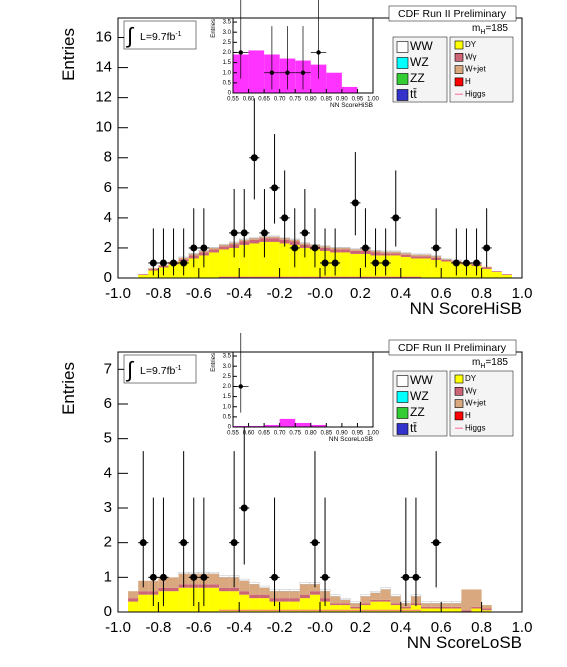  I want to click on mass-value: =185, so click(496, 362).